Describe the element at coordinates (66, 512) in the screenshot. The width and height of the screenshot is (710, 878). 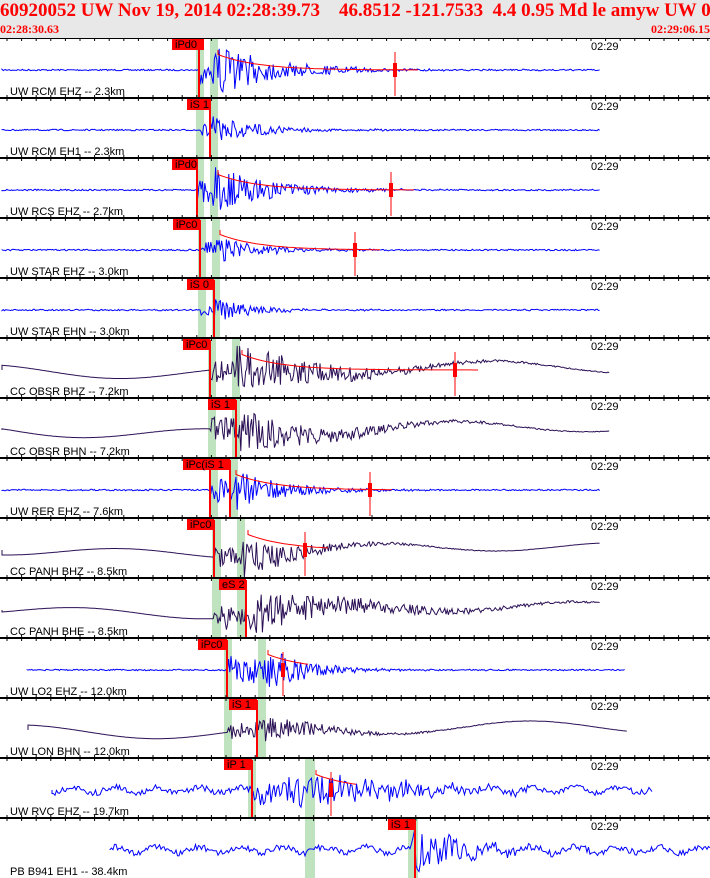
I see `station-label: UW RER EHZ -- 7.6km` at that location.